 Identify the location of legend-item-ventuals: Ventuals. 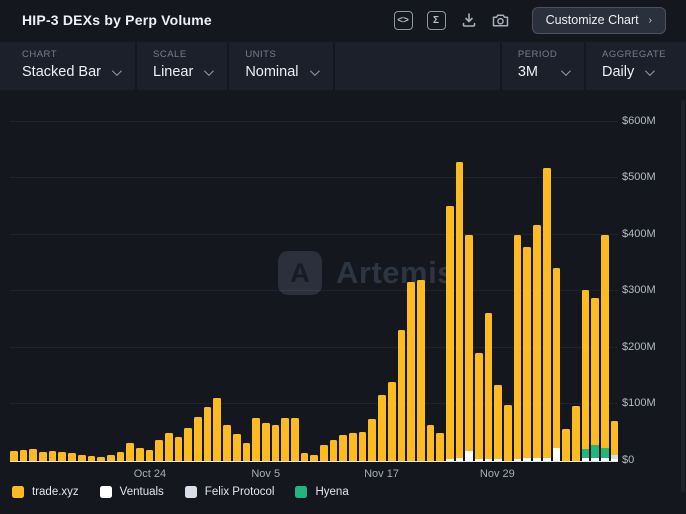
(131, 492).